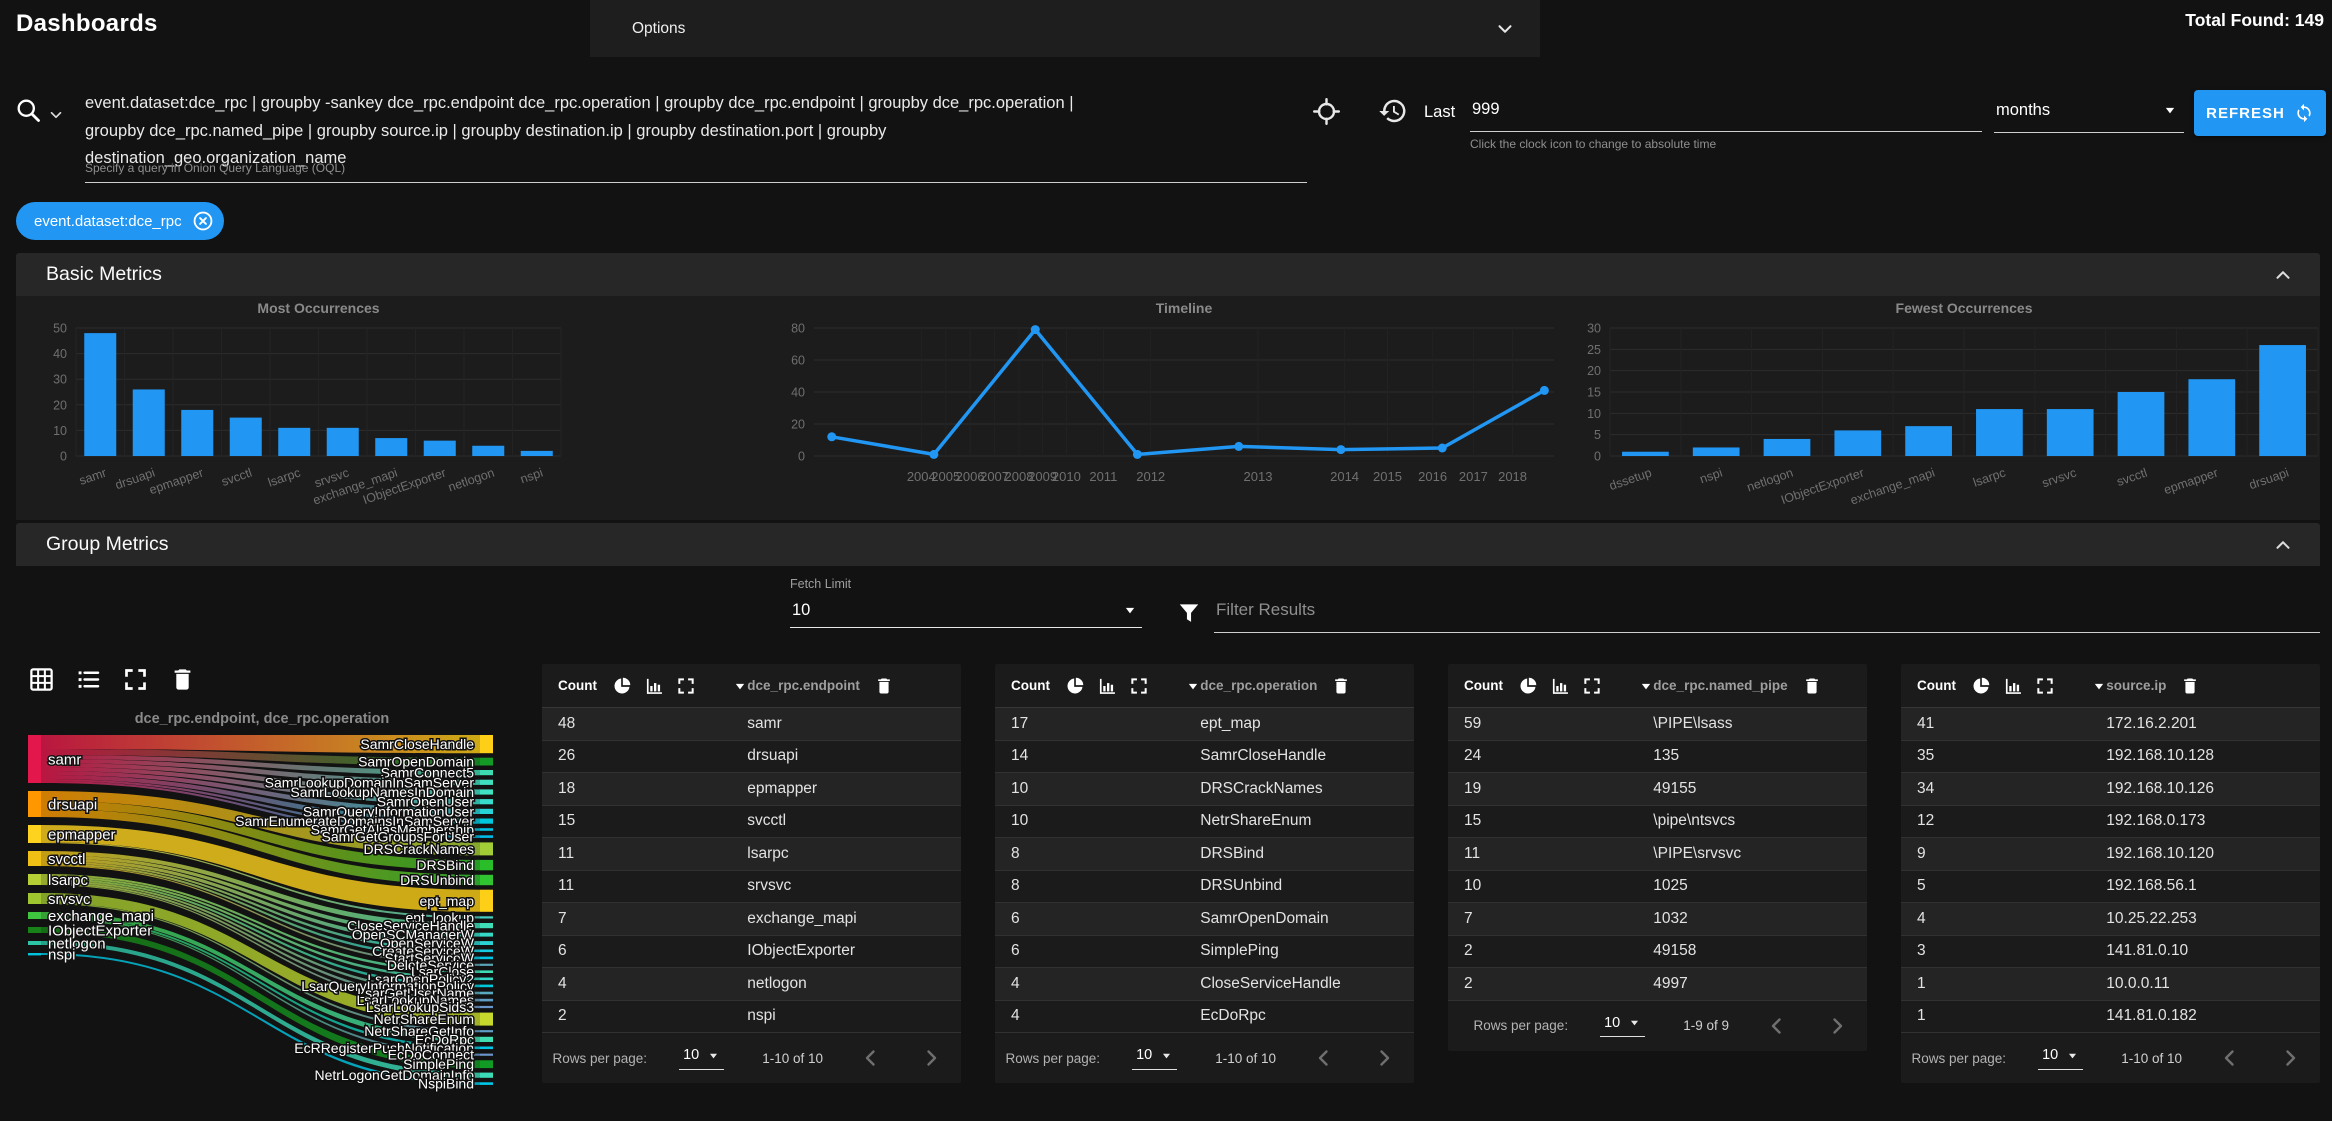 This screenshot has height=1121, width=2332. I want to click on table-row: 4 CloseServiceHandle, so click(1204, 984).